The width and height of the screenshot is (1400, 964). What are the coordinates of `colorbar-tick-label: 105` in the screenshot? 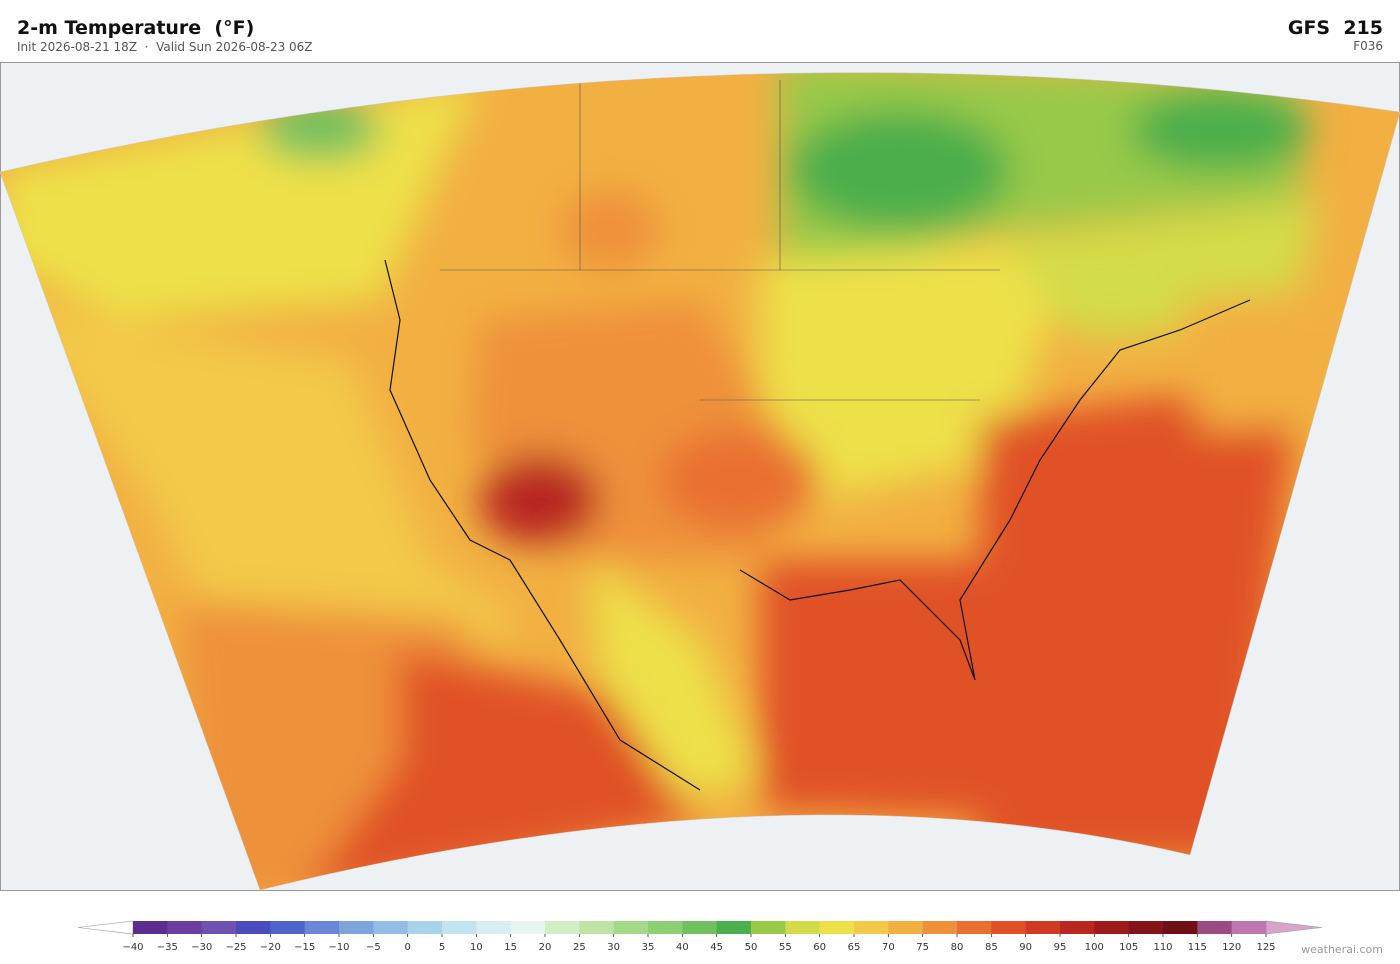 It's located at (1128, 947).